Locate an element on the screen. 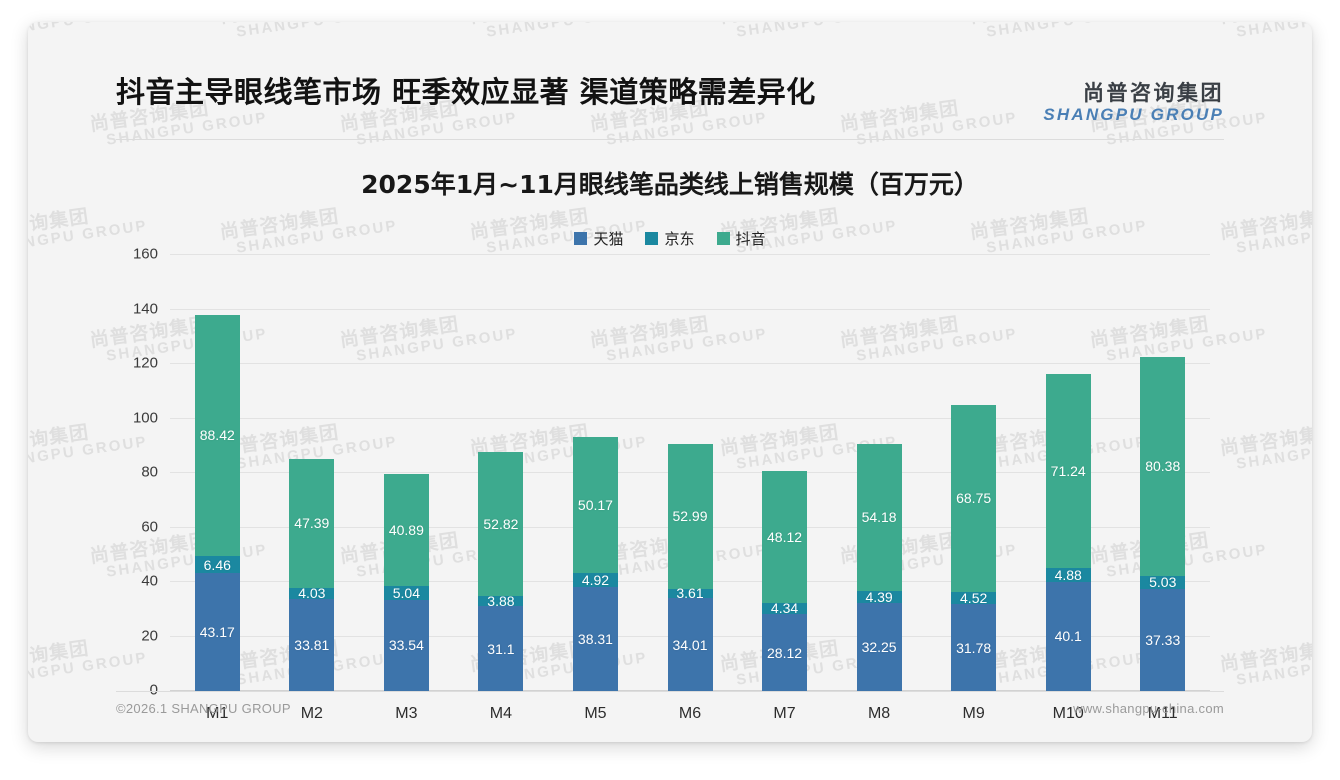  bar-column: 50.17 4.92 38.31 M5 is located at coordinates (595, 488).